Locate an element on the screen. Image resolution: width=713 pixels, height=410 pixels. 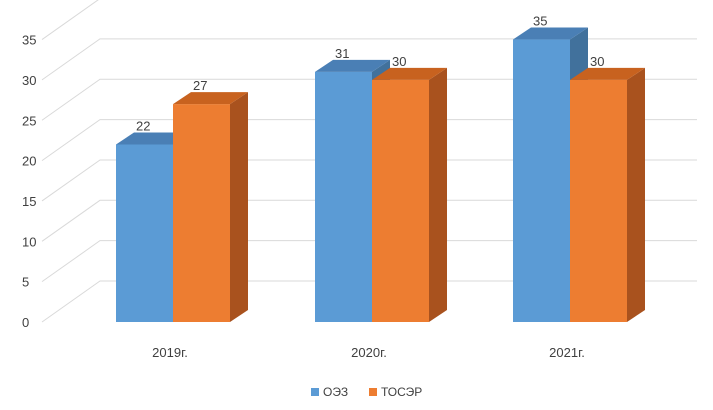
legend-label: ОЭЗ is located at coordinates (335, 392).